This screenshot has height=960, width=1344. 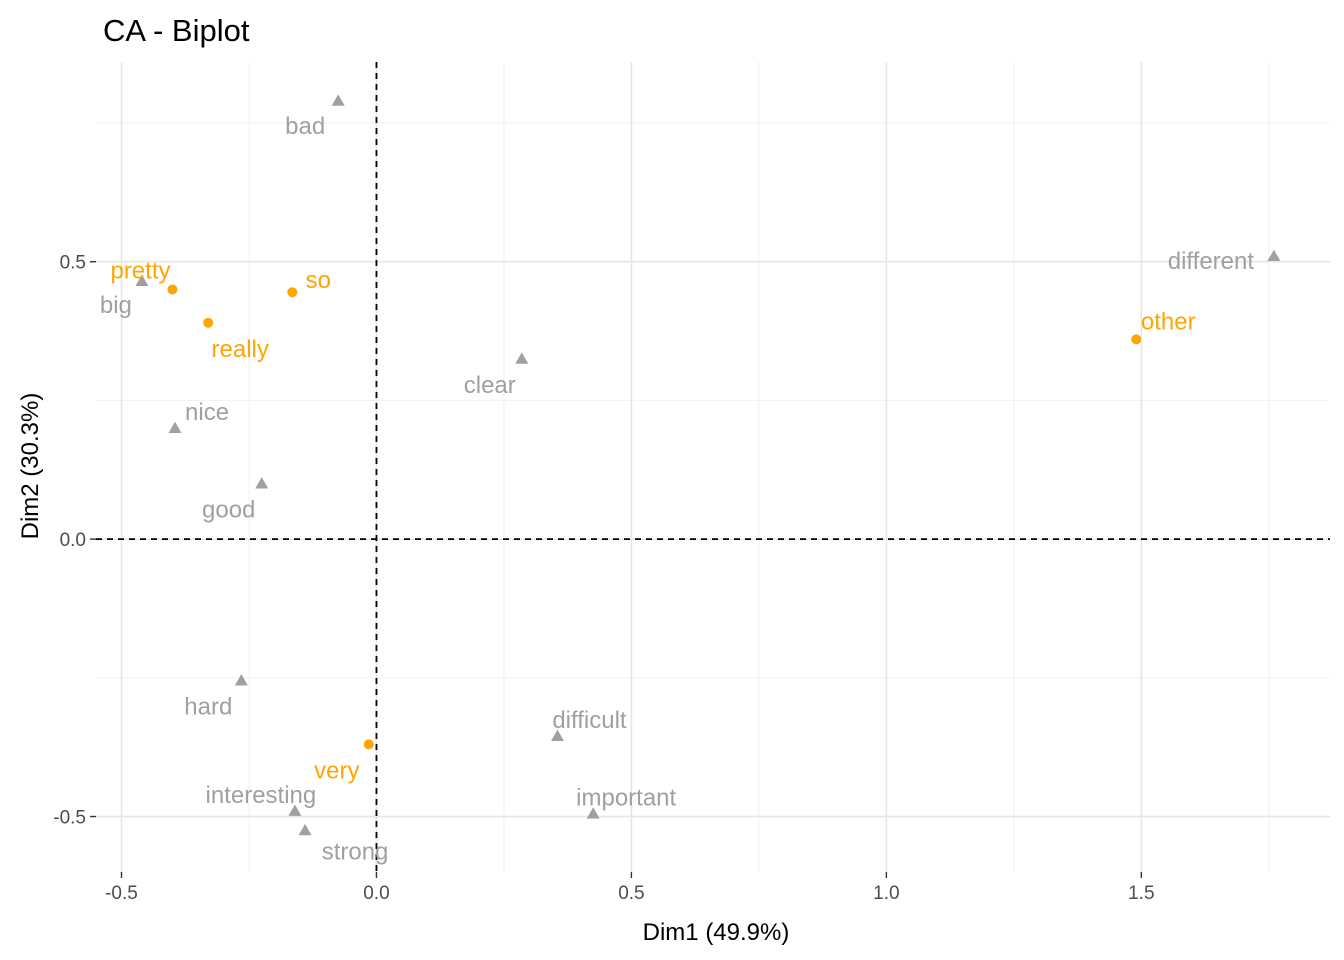 What do you see at coordinates (295, 810) in the screenshot?
I see `point-interesting` at bounding box center [295, 810].